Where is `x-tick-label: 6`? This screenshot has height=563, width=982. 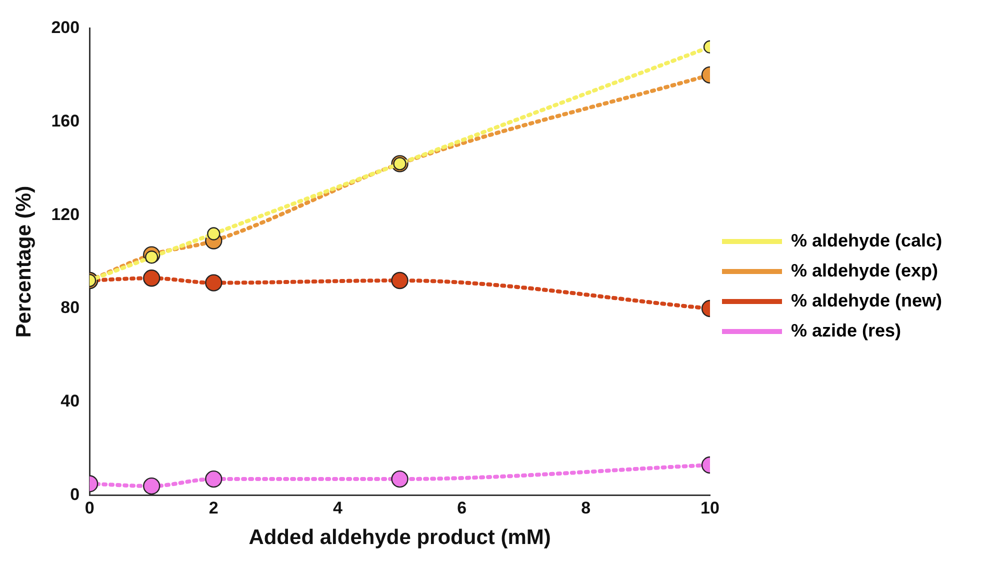 x-tick-label: 6 is located at coordinates (462, 508).